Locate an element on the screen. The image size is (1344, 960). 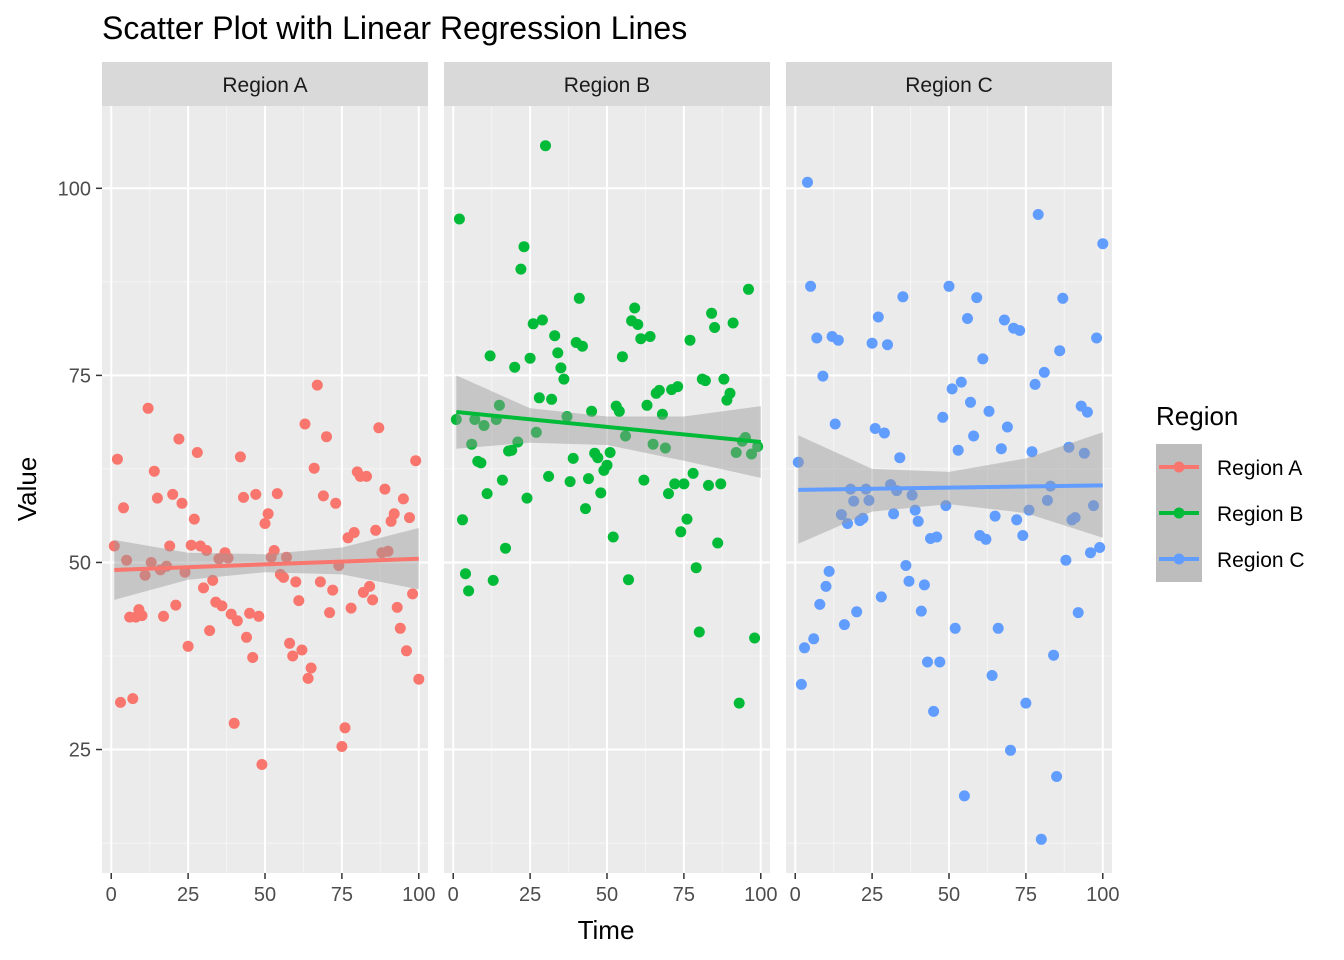
y-tick-label: 100 is located at coordinates (74, 189).